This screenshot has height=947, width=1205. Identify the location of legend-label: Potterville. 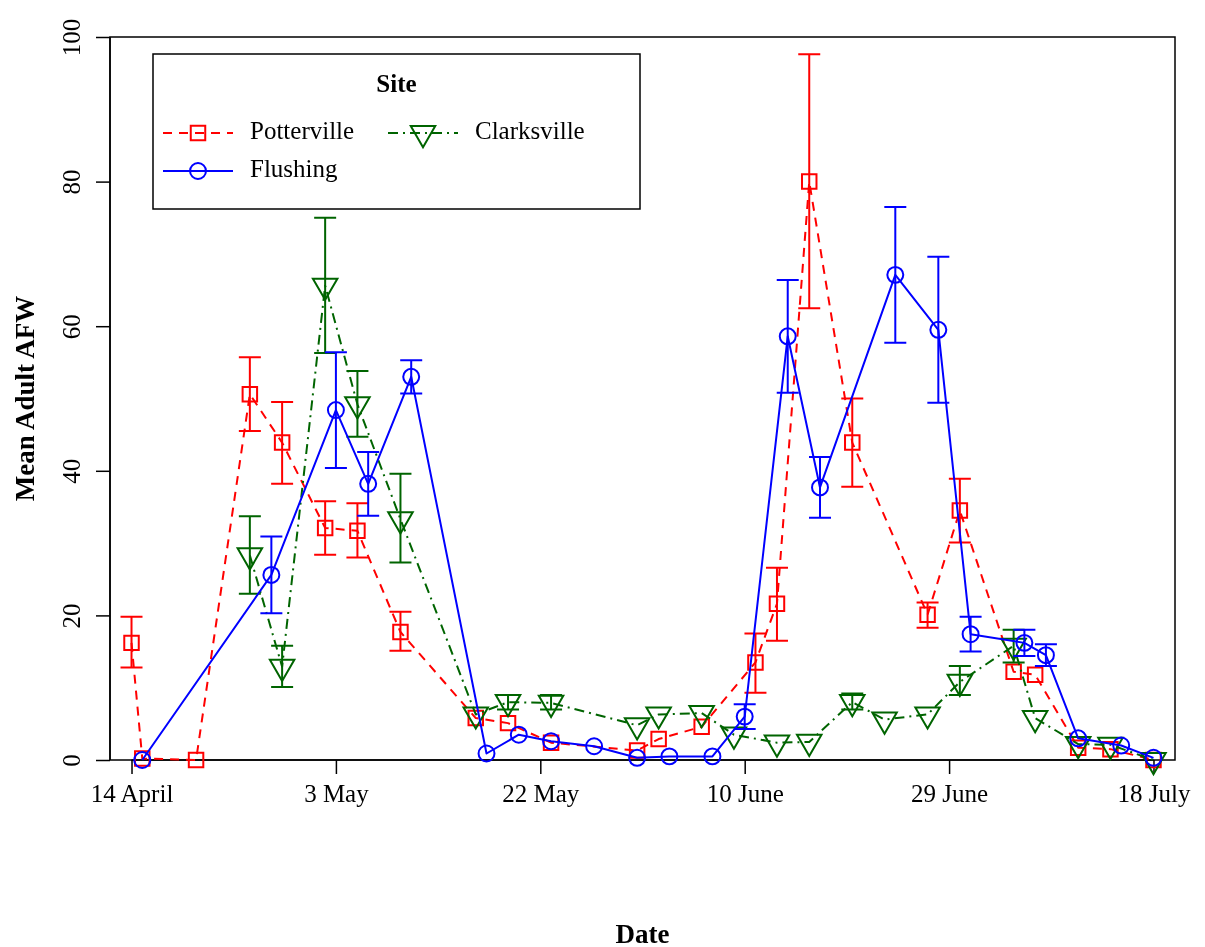
(302, 130).